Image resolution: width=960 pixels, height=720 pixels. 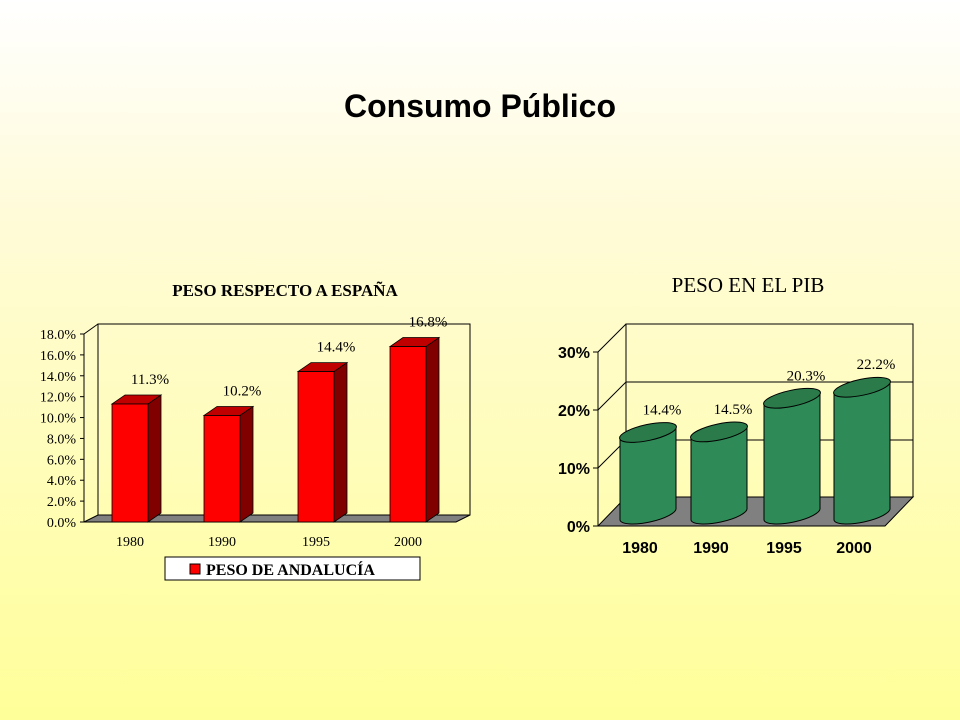 What do you see at coordinates (285, 290) in the screenshot?
I see `left-chart-title: PESO RESPECTO A ESPAÑA` at bounding box center [285, 290].